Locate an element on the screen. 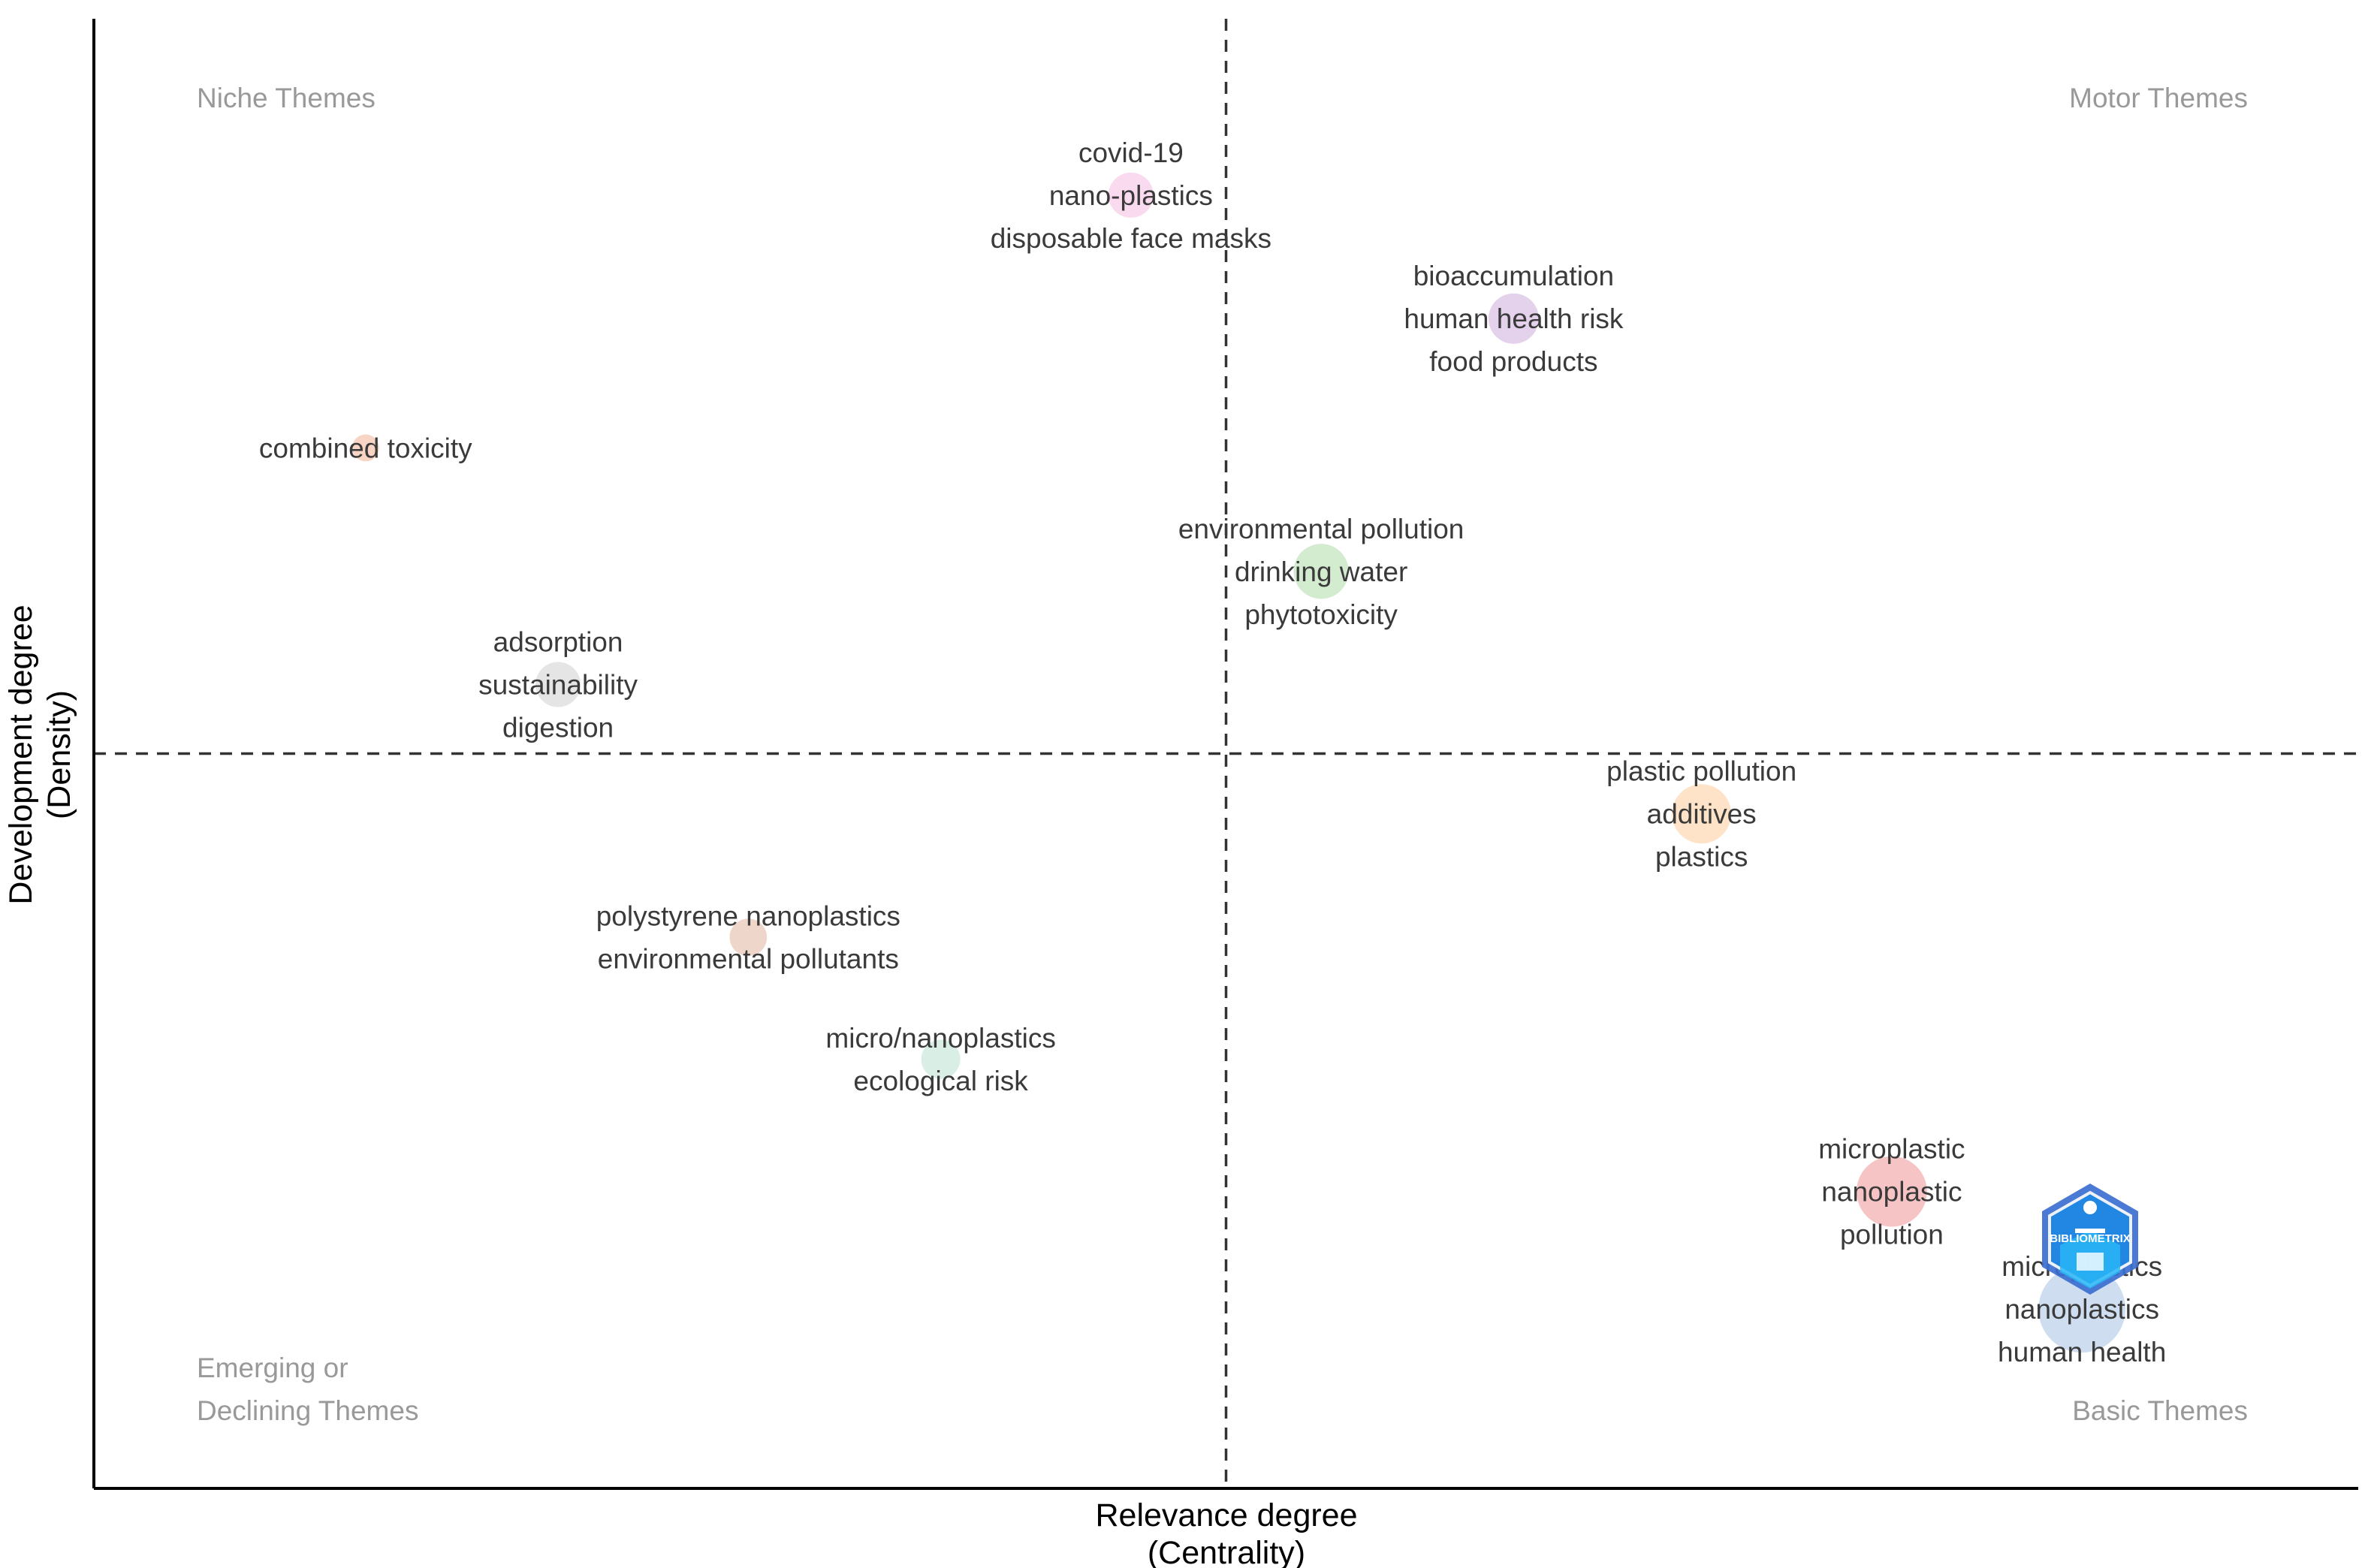 This screenshot has height=1568, width=2377. cluster-label-3-0: environmental pollution is located at coordinates (1321, 529).